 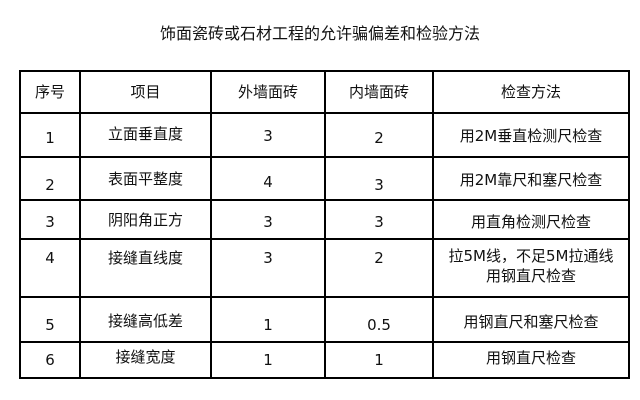 What do you see at coordinates (531, 219) in the screenshot?
I see `cell-method: 用直角检测尺检查` at bounding box center [531, 219].